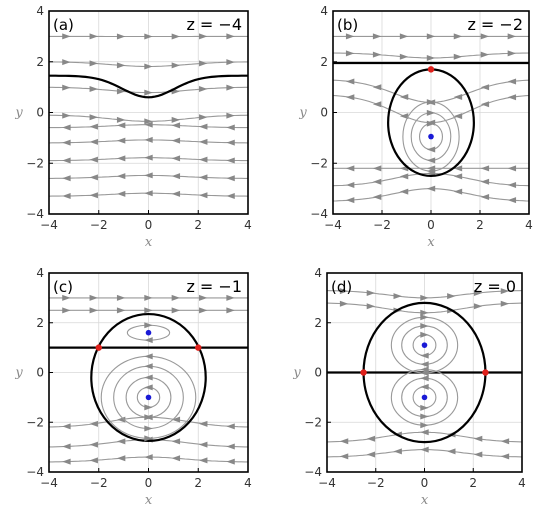  What do you see at coordinates (473, 483) in the screenshot?
I see `x-tick-label: 2` at bounding box center [473, 483].